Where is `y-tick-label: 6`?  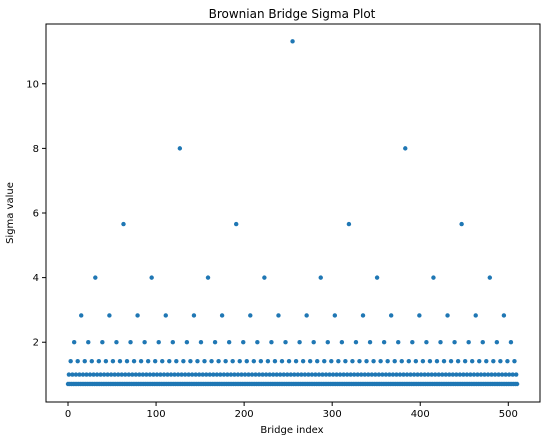
y-tick-label: 6 is located at coordinates (36, 214).